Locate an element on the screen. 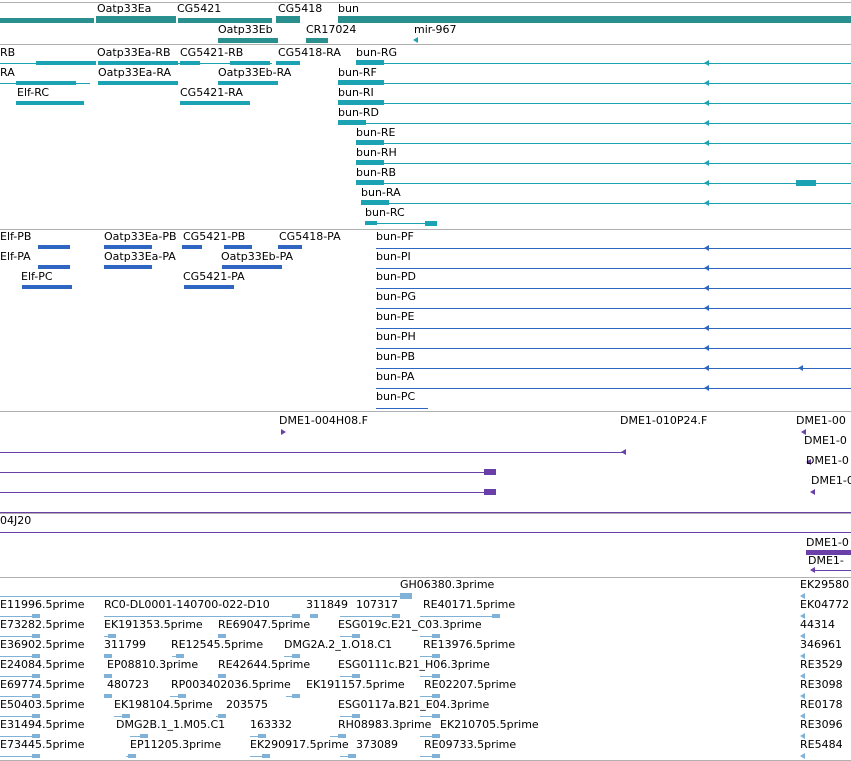 The width and height of the screenshot is (851, 761). est-label: RE12545.5prime is located at coordinates (217, 644).